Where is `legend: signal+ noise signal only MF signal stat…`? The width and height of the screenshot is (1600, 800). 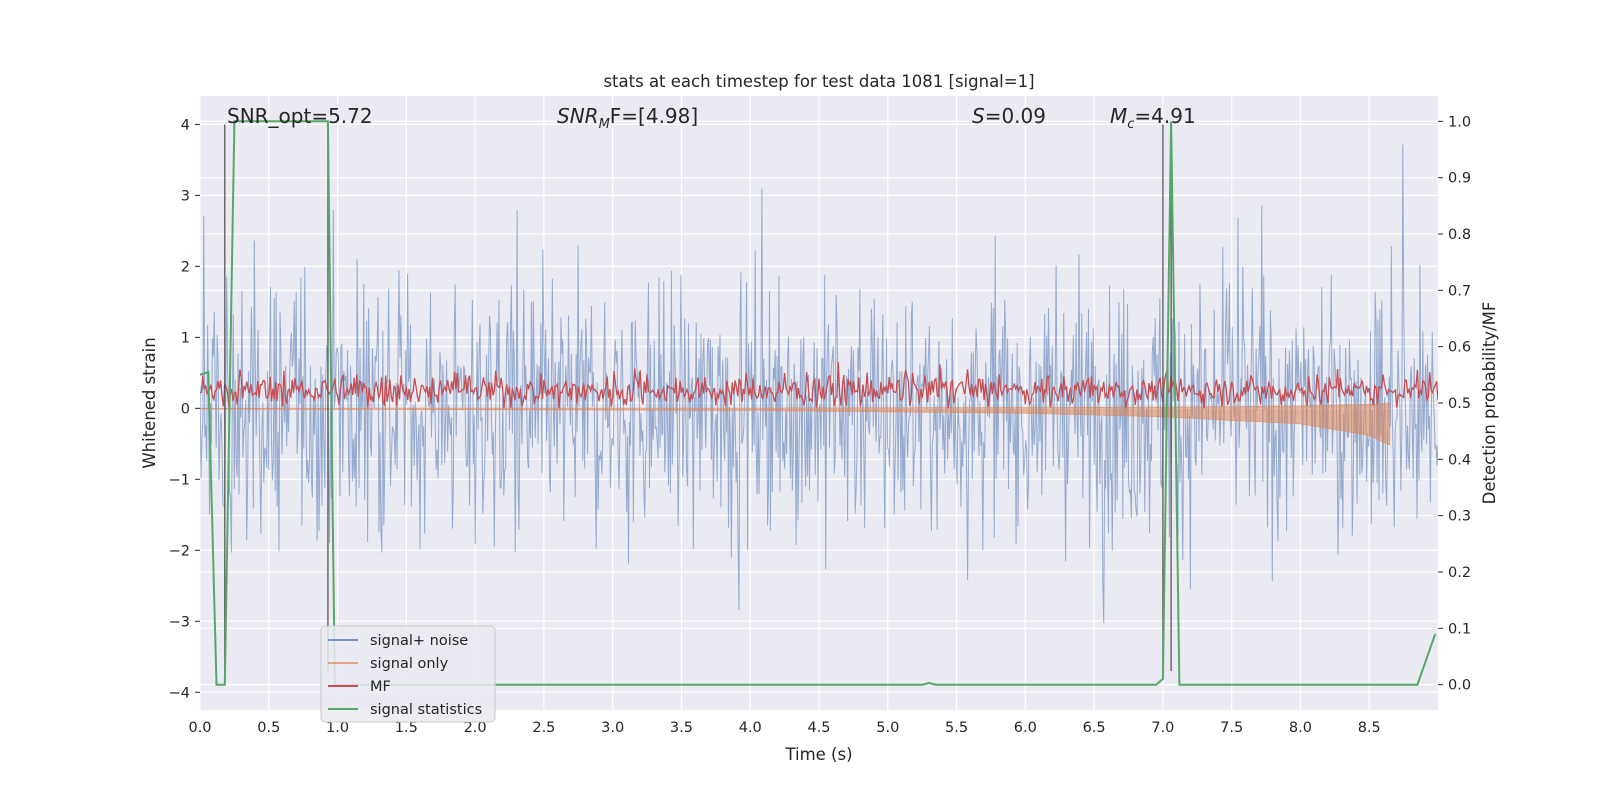 legend: signal+ noise signal only MF signal stat… is located at coordinates (408, 674).